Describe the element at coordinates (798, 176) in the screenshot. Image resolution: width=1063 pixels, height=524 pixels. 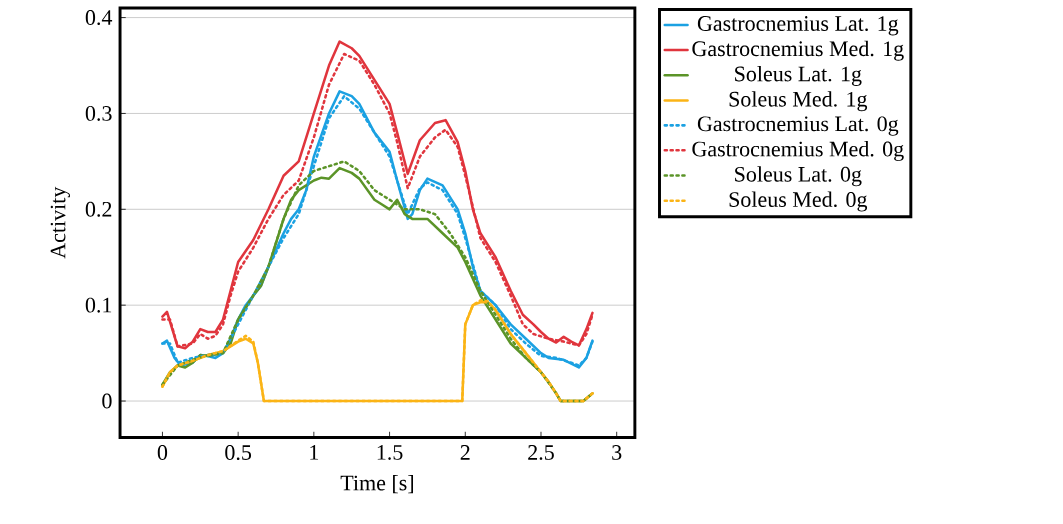
I see `legend-label: Soleus Lat. 0g` at that location.